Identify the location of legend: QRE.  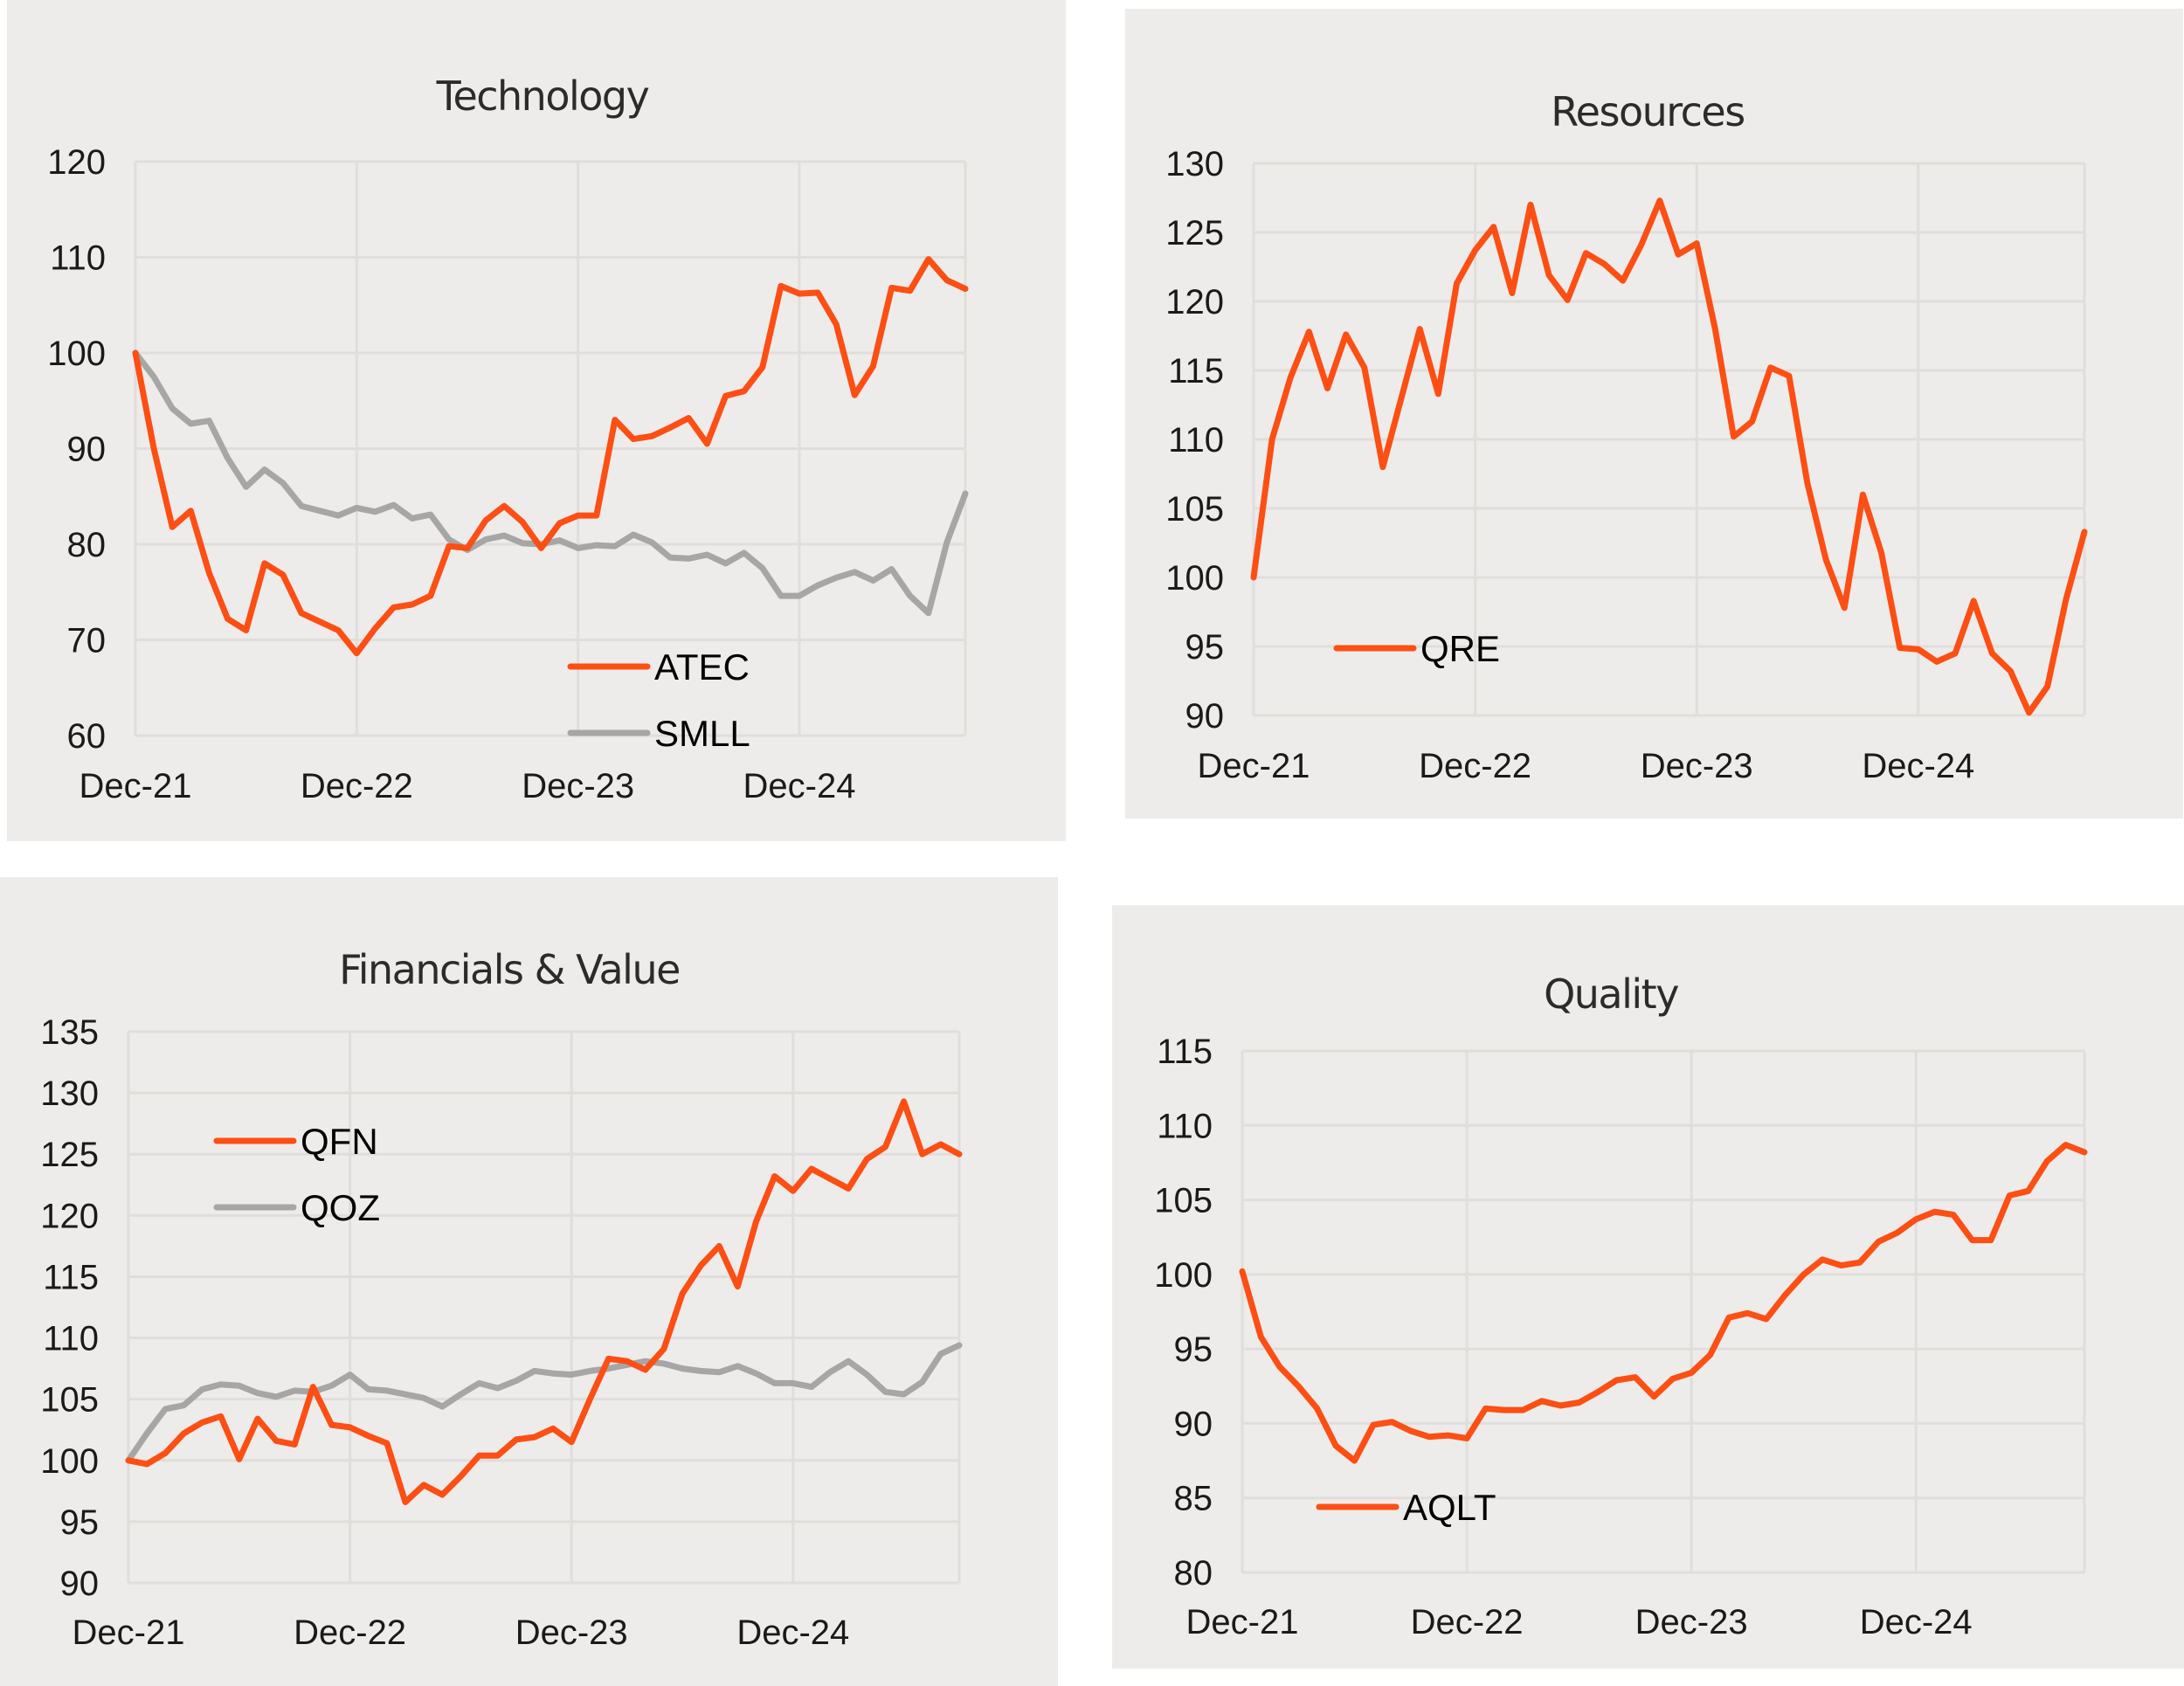
(1416, 648).